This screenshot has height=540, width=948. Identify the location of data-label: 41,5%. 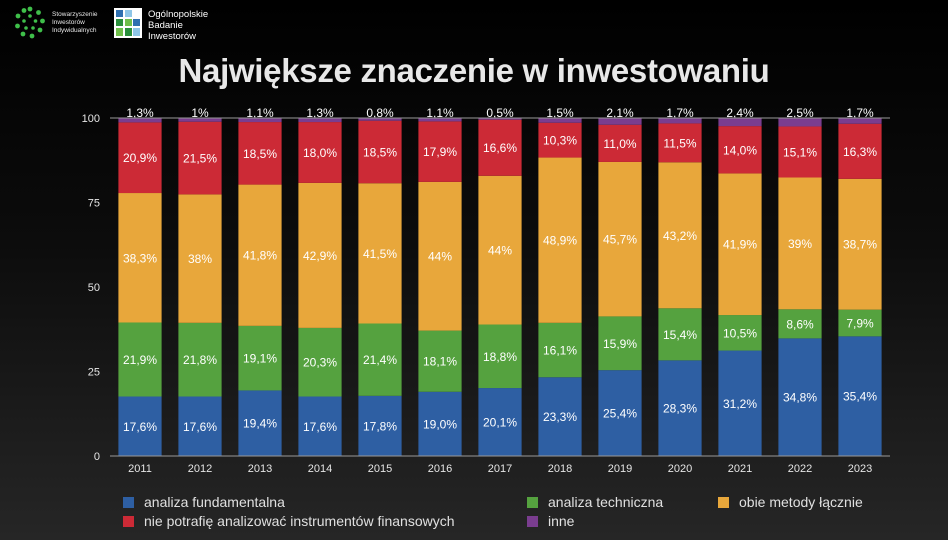
(380, 254).